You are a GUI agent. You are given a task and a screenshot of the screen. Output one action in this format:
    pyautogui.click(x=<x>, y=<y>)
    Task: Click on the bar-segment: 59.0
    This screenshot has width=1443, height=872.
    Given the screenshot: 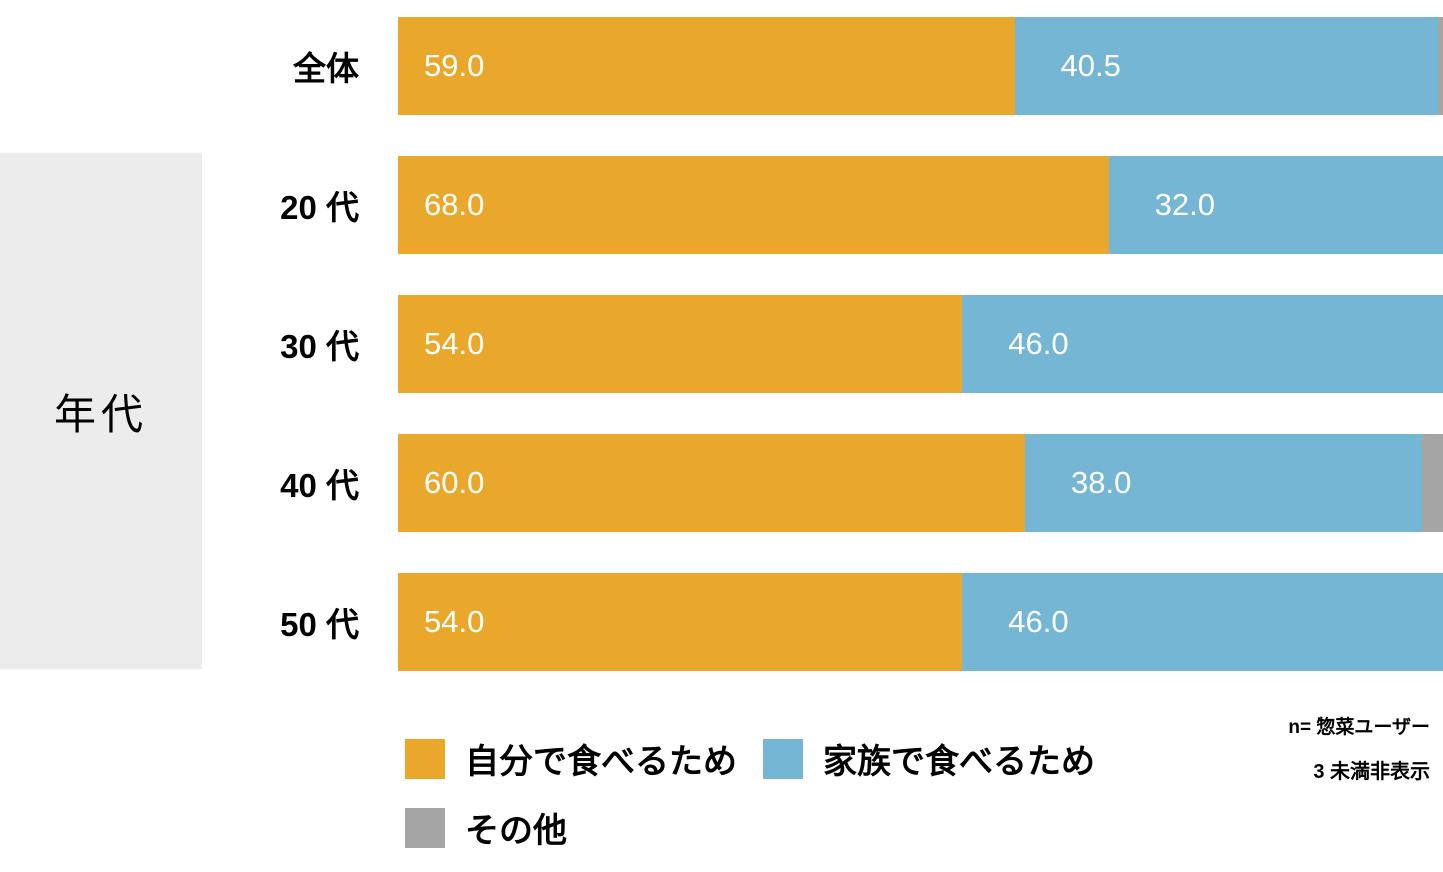 What is the action you would take?
    pyautogui.click(x=706, y=66)
    